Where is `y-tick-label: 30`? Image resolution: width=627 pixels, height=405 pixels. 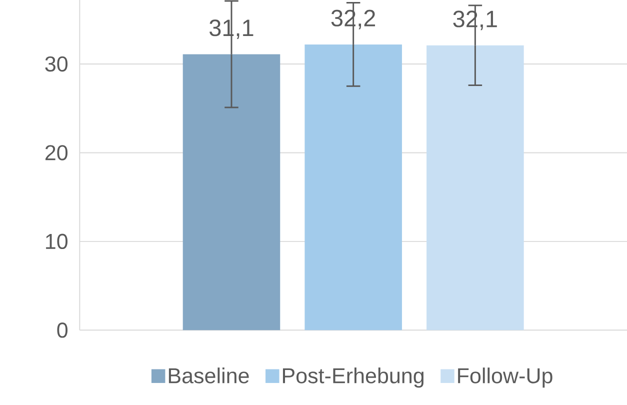
y-tick-label: 30 is located at coordinates (56, 64).